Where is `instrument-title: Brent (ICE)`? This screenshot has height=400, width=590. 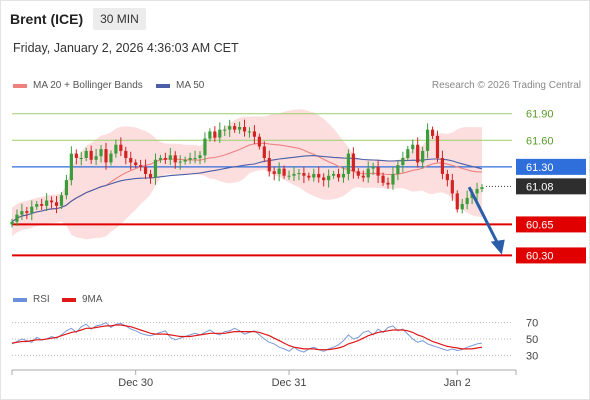 instrument-title: Brent (ICE) is located at coordinates (47, 19).